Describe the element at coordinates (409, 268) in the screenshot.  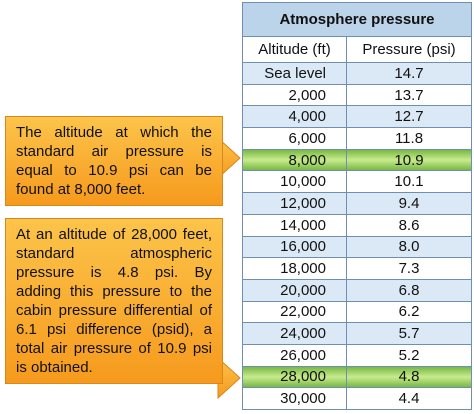
I see `pressure-cell: 7.3` at that location.